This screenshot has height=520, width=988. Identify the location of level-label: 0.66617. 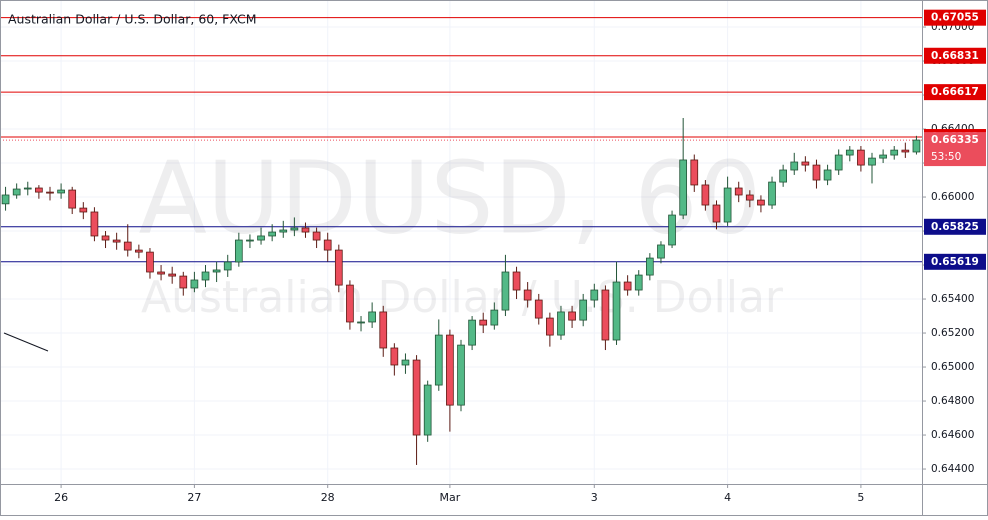
(955, 92).